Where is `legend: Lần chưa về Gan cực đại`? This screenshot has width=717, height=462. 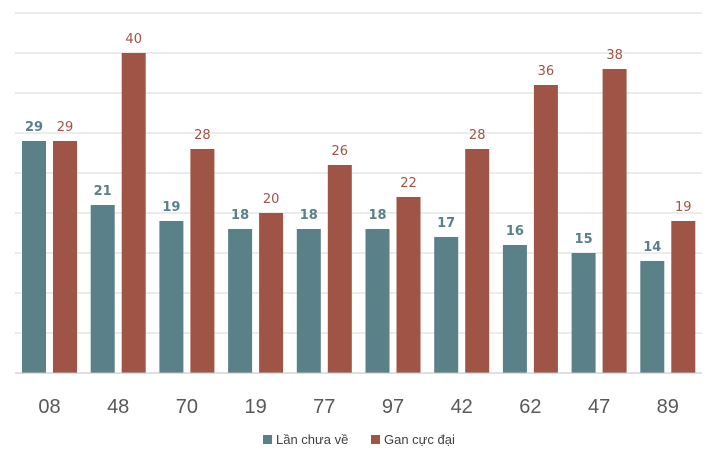 legend: Lần chưa về Gan cực đại is located at coordinates (359, 439).